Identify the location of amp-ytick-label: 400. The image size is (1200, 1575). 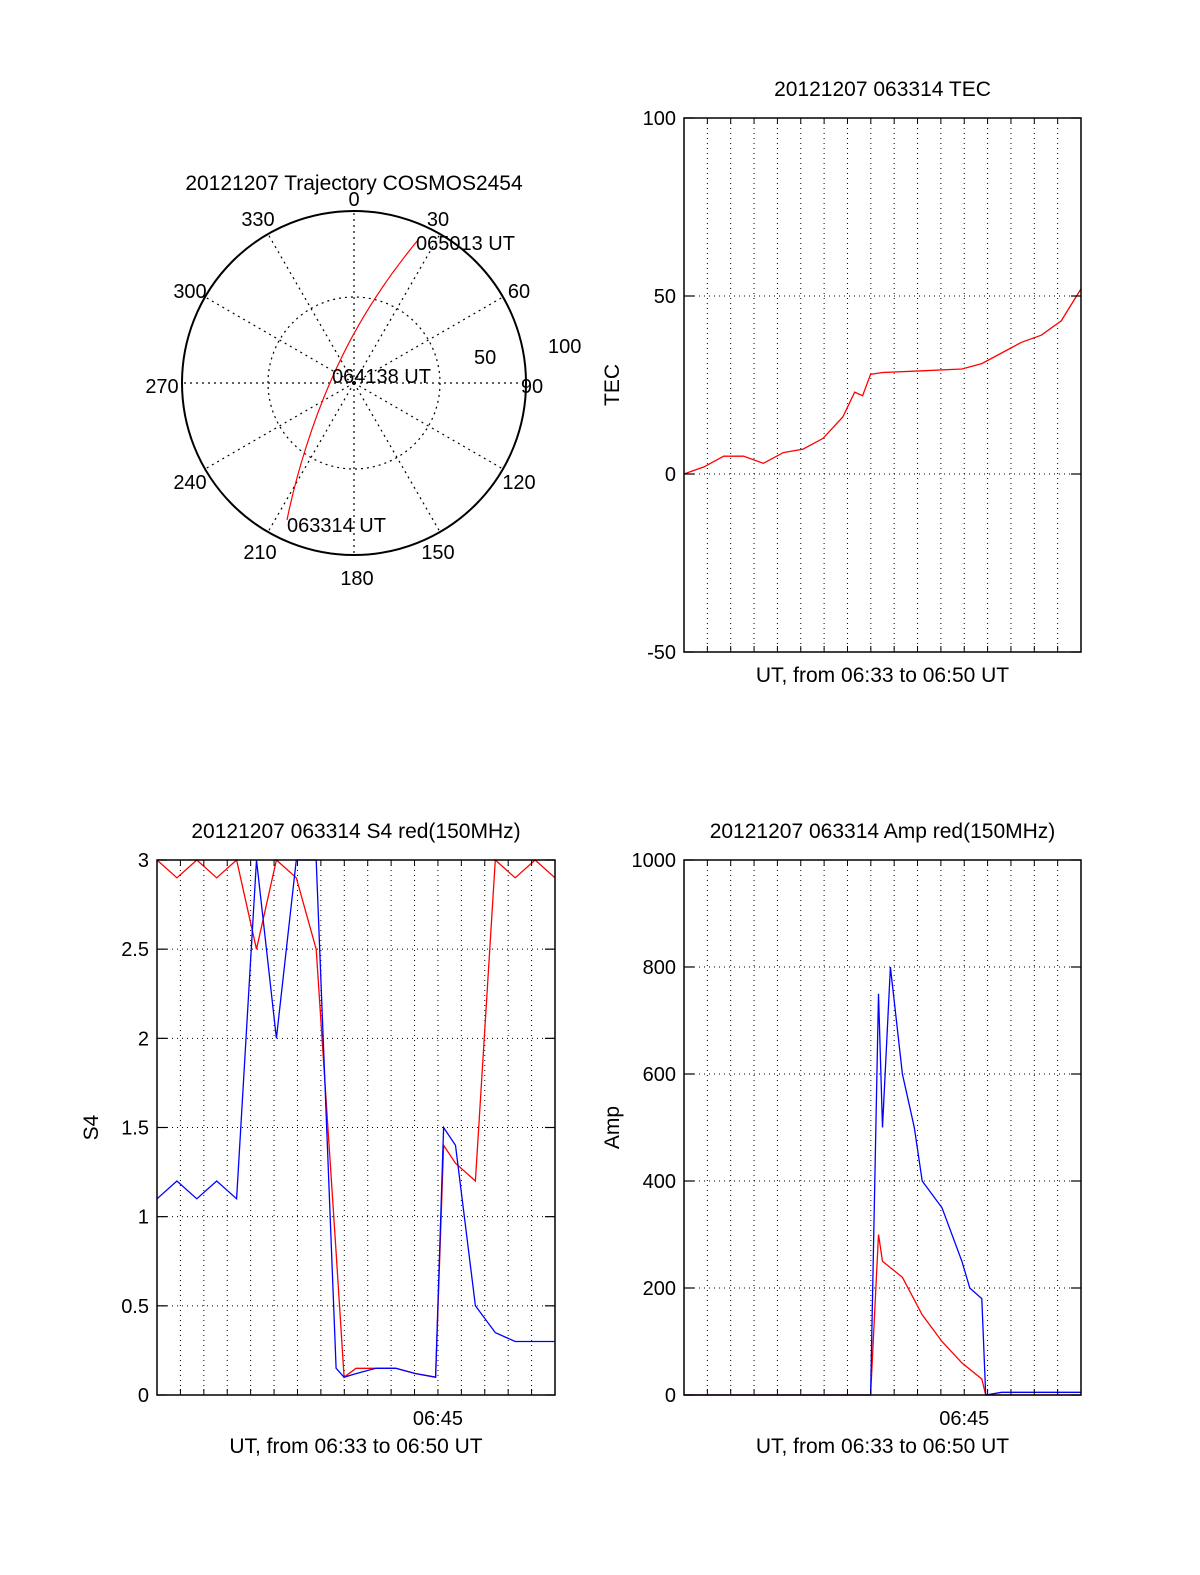
(659, 1182).